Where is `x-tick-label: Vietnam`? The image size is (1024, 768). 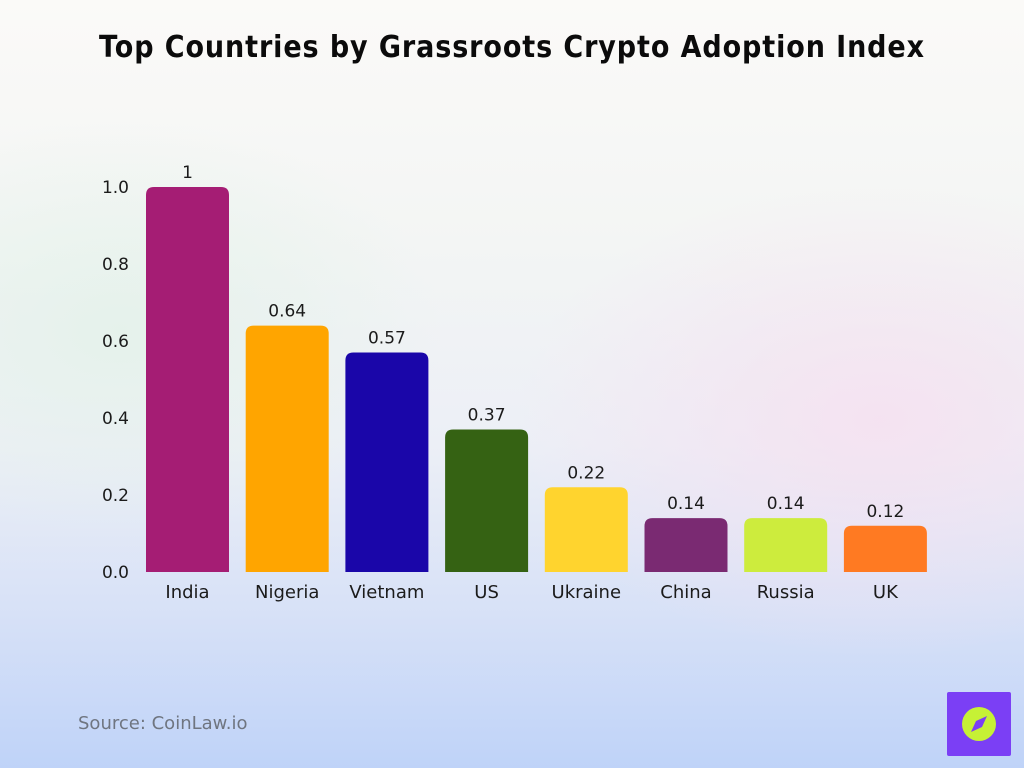 x-tick-label: Vietnam is located at coordinates (386, 592).